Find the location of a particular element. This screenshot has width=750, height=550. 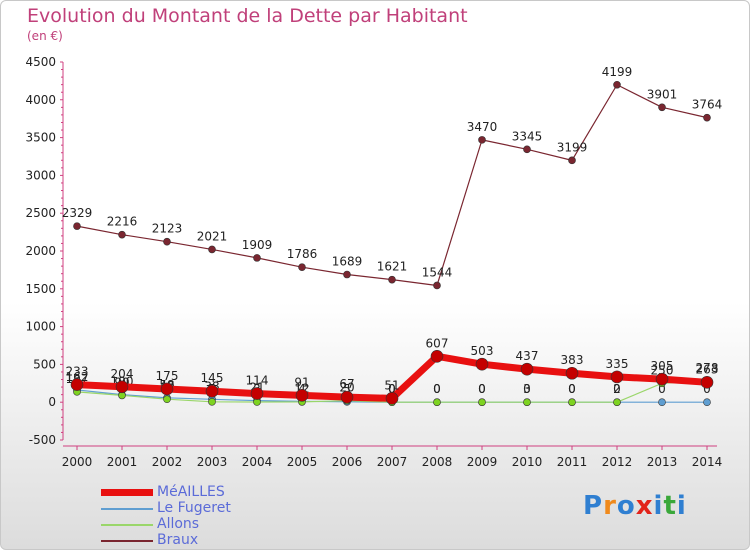

logo-letter: t is located at coordinates (670, 506).